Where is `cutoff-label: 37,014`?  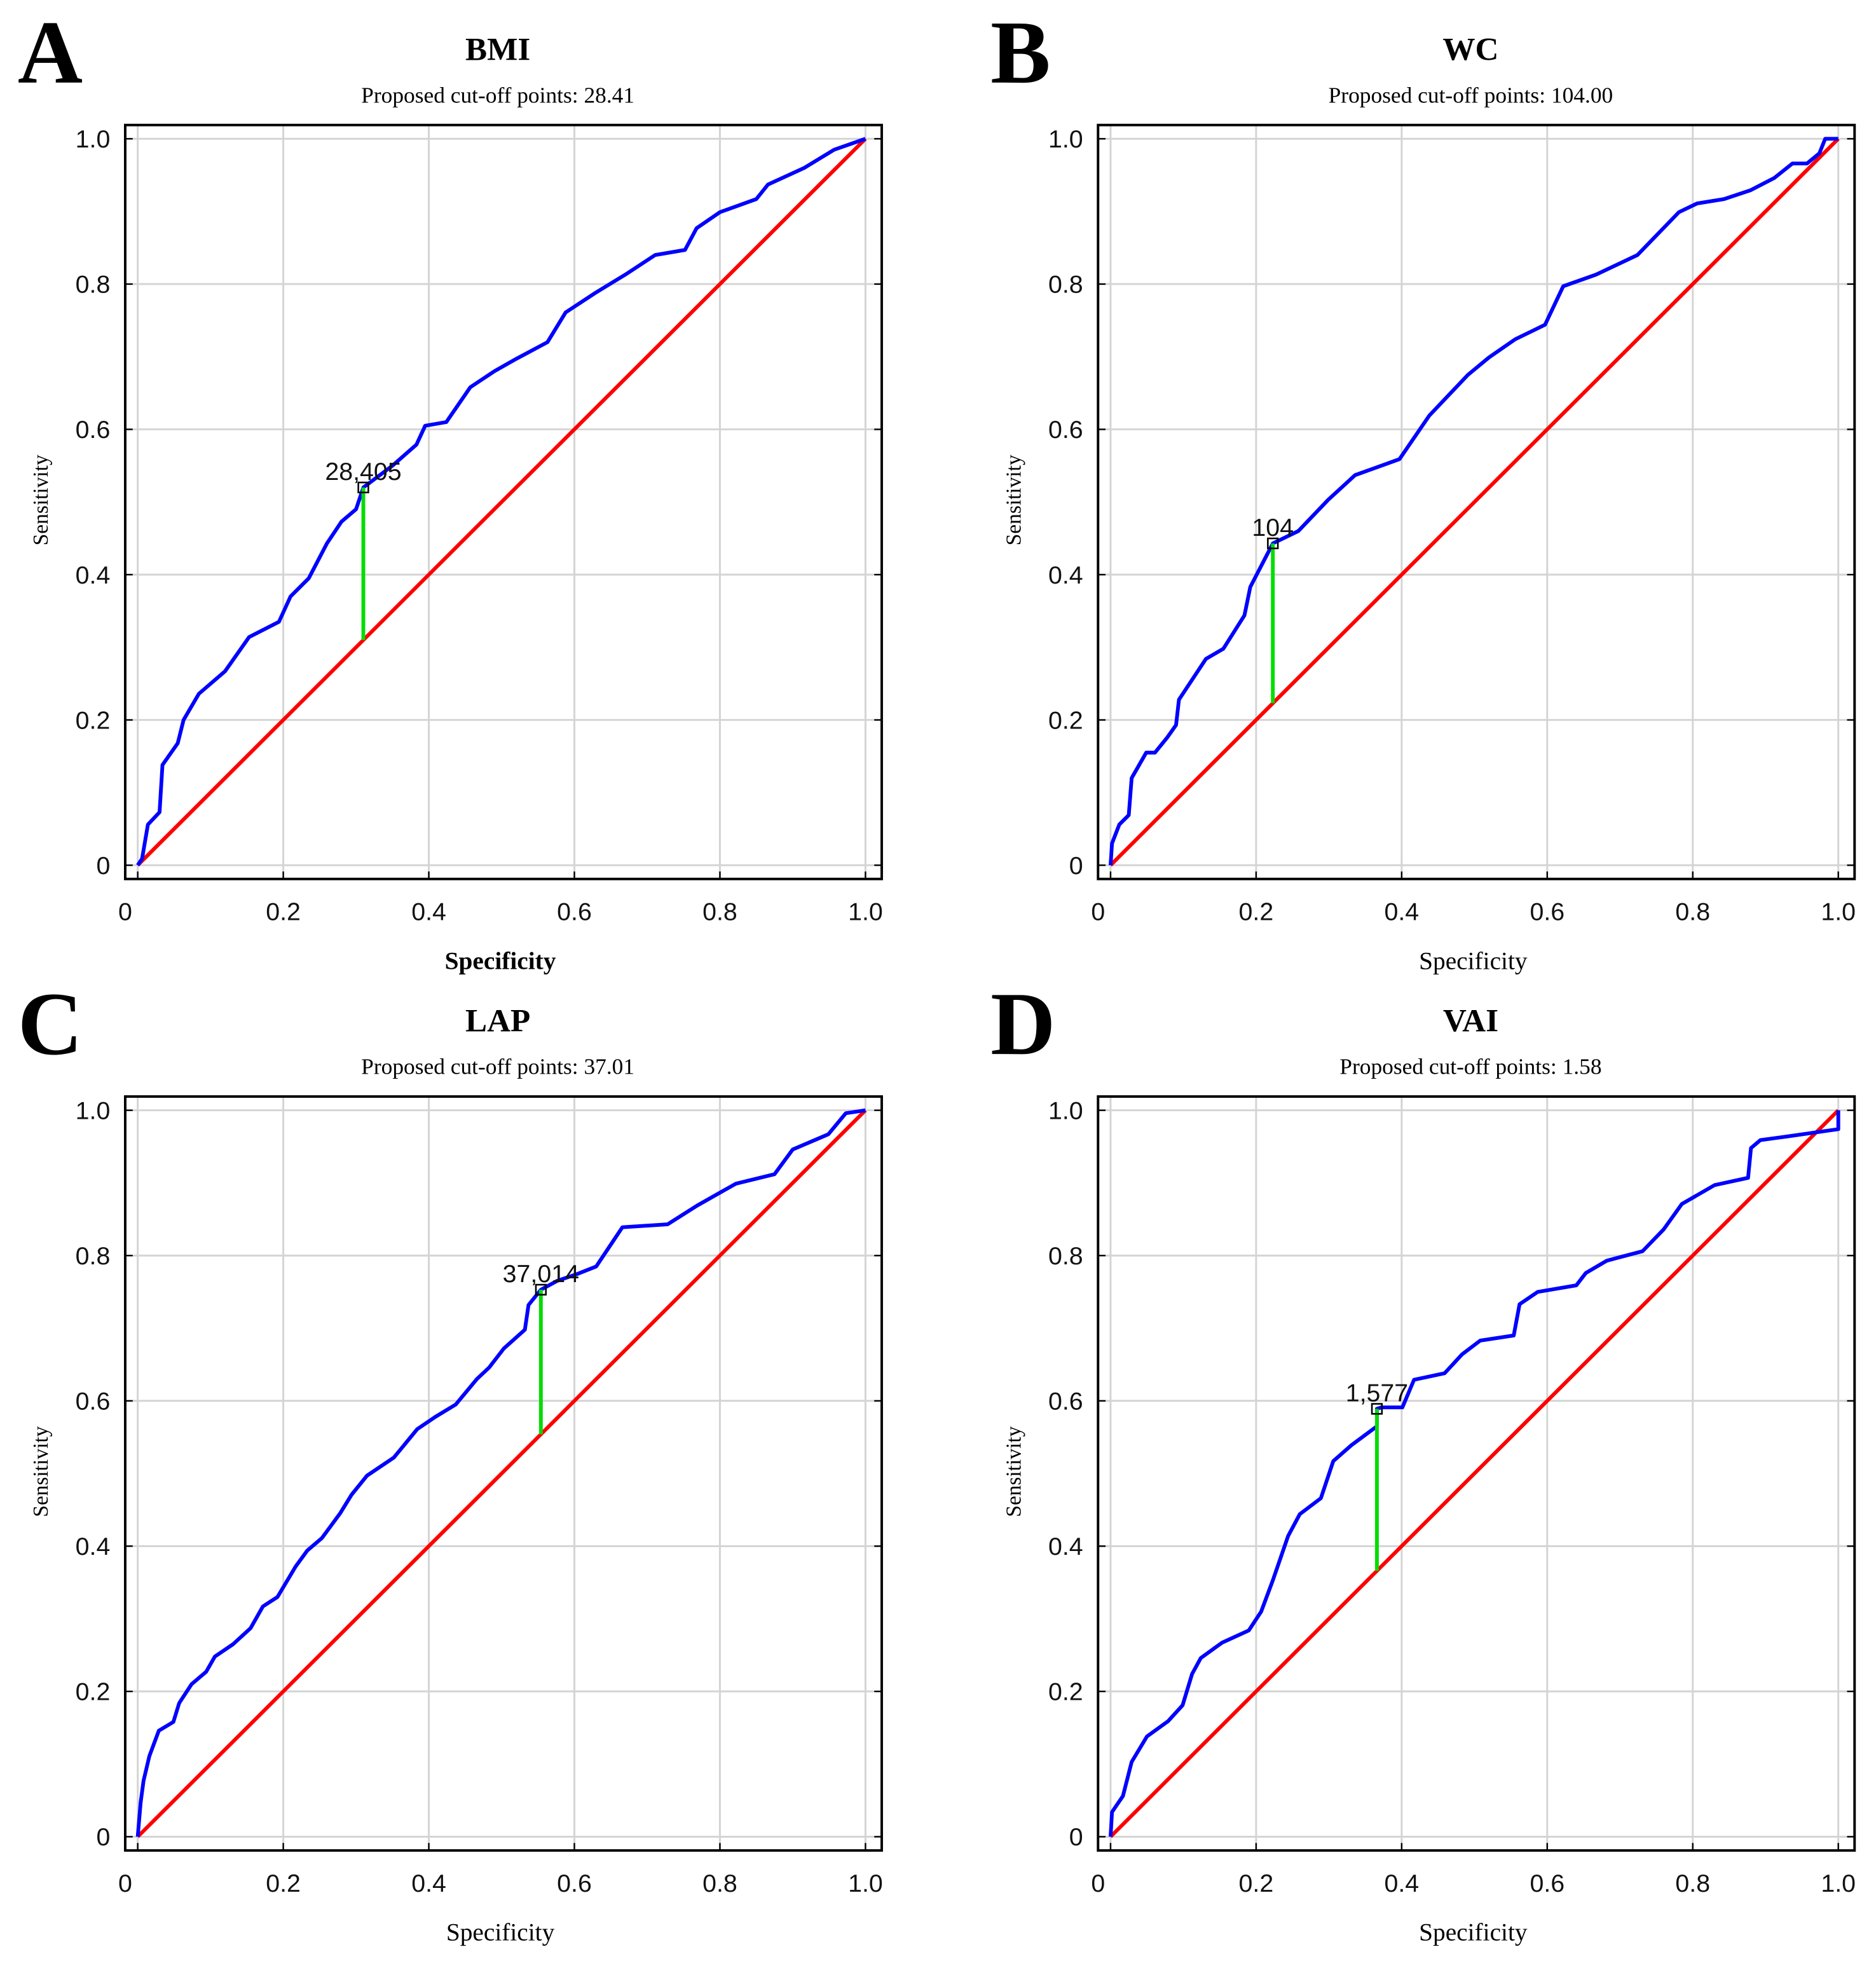 cutoff-label: 37,014 is located at coordinates (541, 1274).